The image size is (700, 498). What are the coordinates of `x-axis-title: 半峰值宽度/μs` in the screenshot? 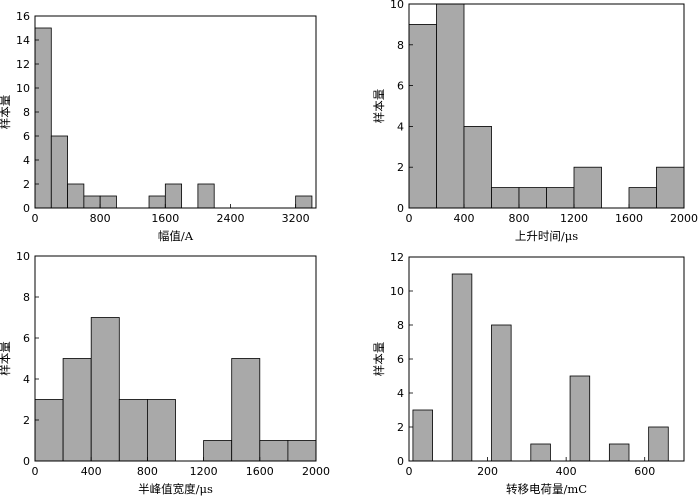 It's located at (175, 489).